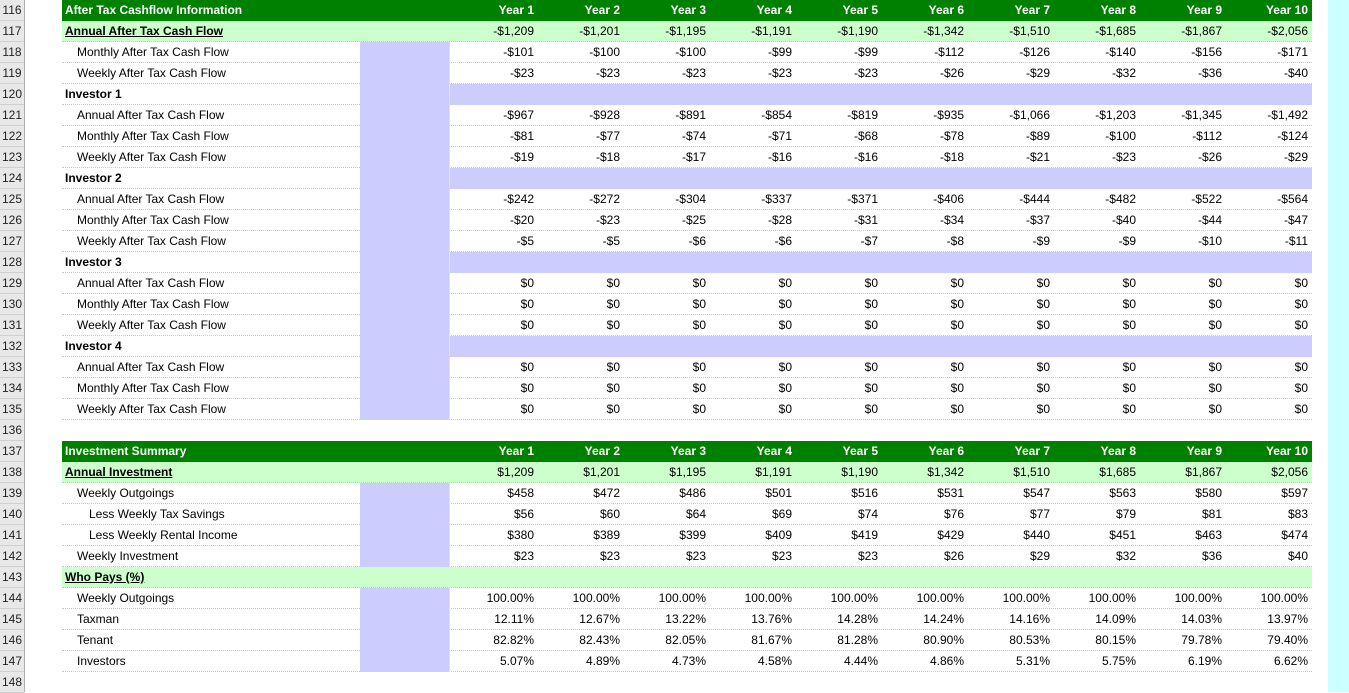 The height and width of the screenshot is (693, 1349). What do you see at coordinates (1204, 10) in the screenshot?
I see `year-header: Year 9` at bounding box center [1204, 10].